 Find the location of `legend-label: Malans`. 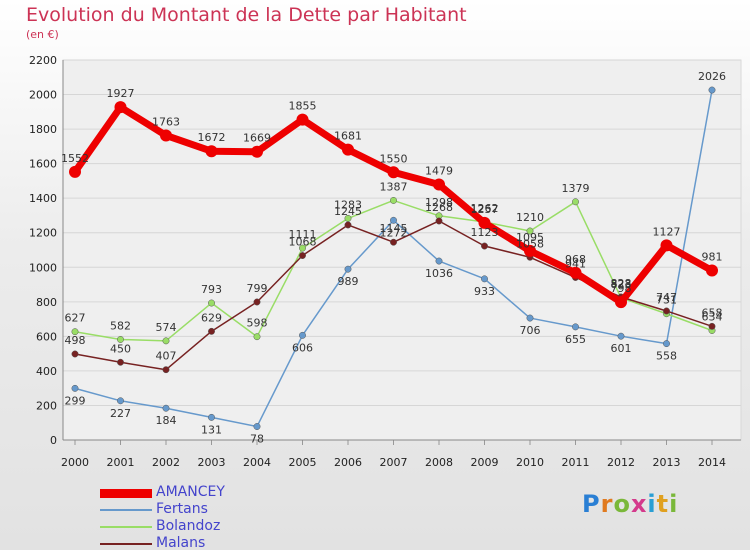

legend-label: Malans is located at coordinates (181, 543).